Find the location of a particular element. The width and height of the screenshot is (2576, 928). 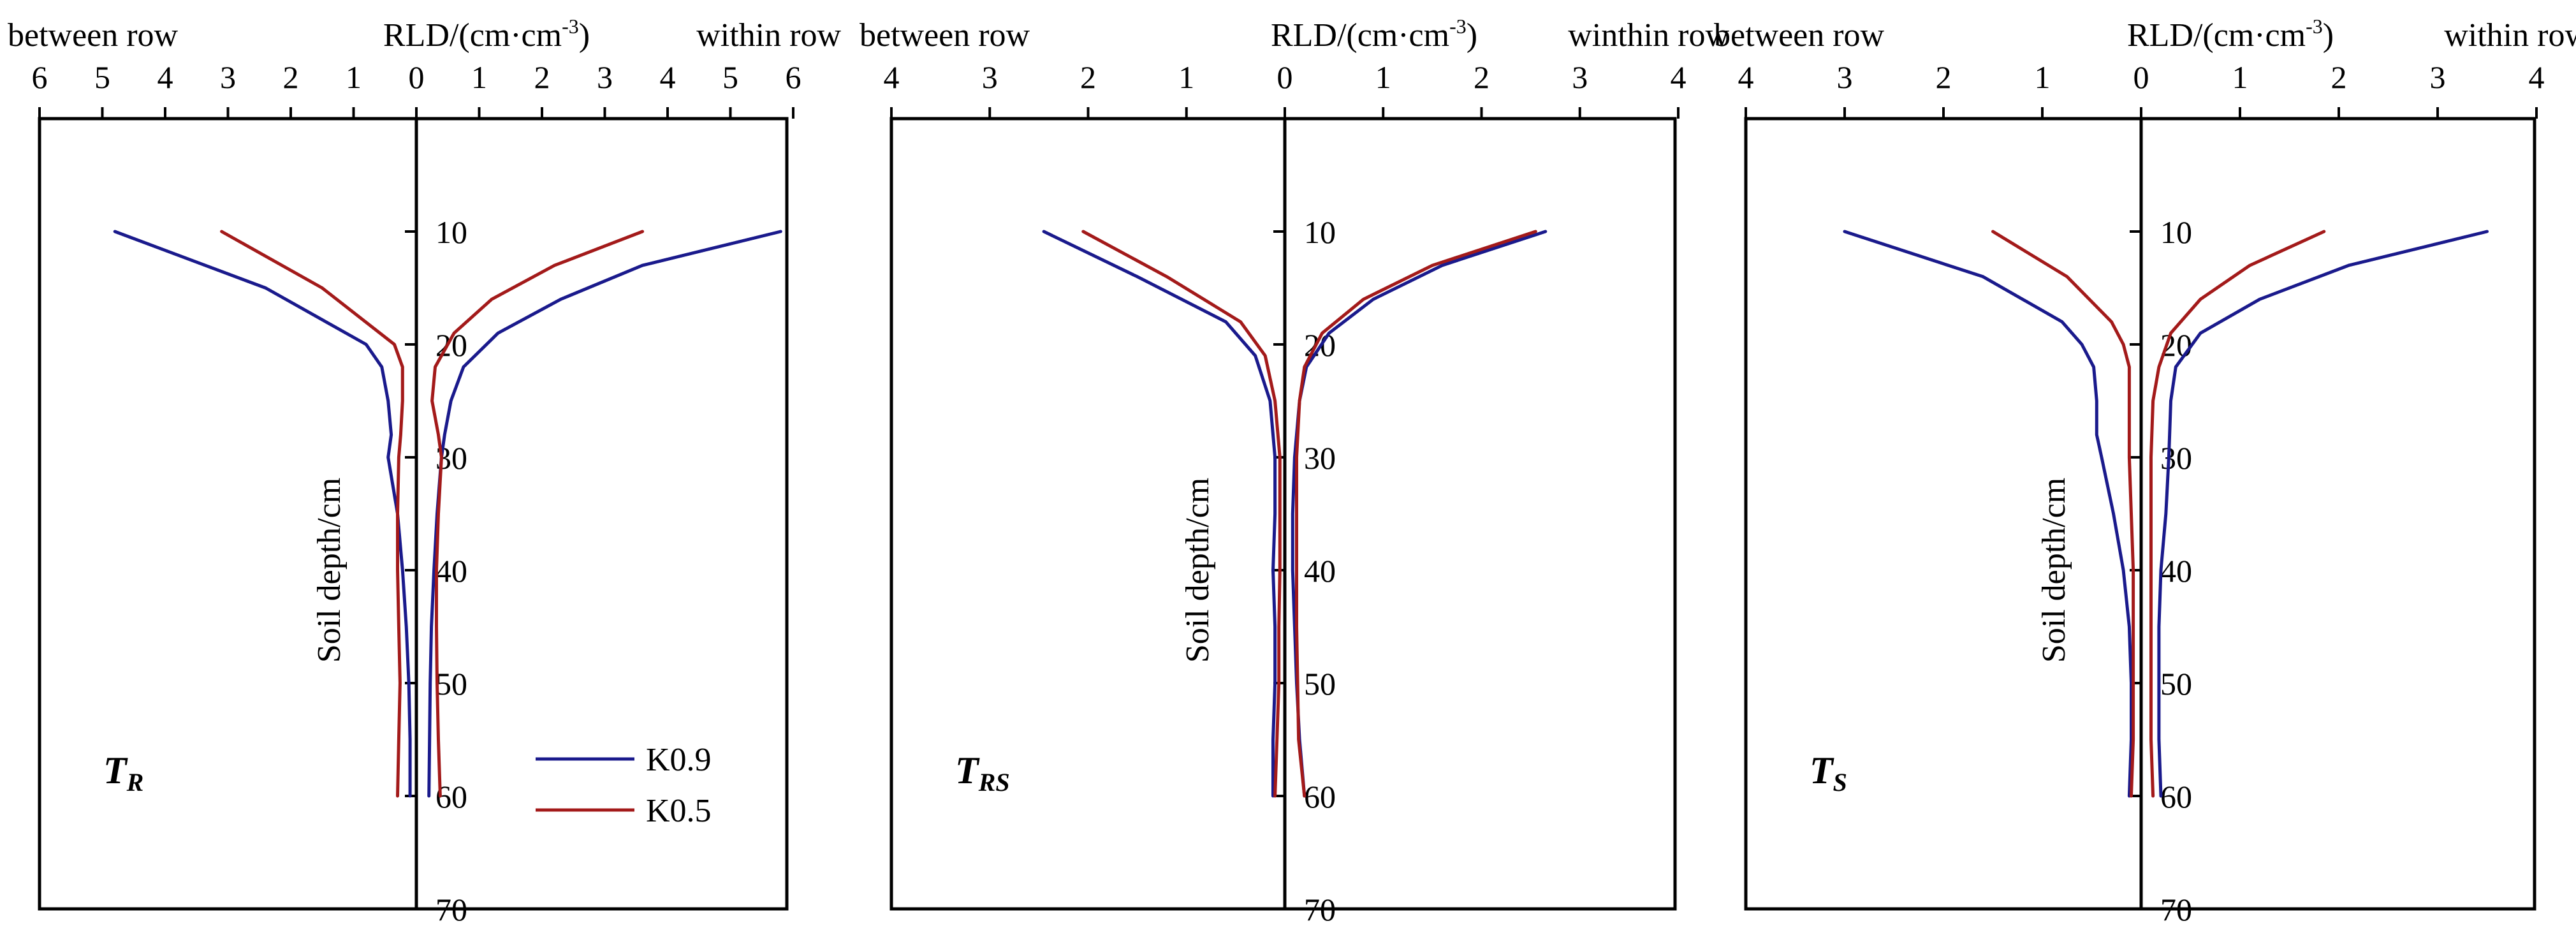

panel-label: TR is located at coordinates (123, 773).